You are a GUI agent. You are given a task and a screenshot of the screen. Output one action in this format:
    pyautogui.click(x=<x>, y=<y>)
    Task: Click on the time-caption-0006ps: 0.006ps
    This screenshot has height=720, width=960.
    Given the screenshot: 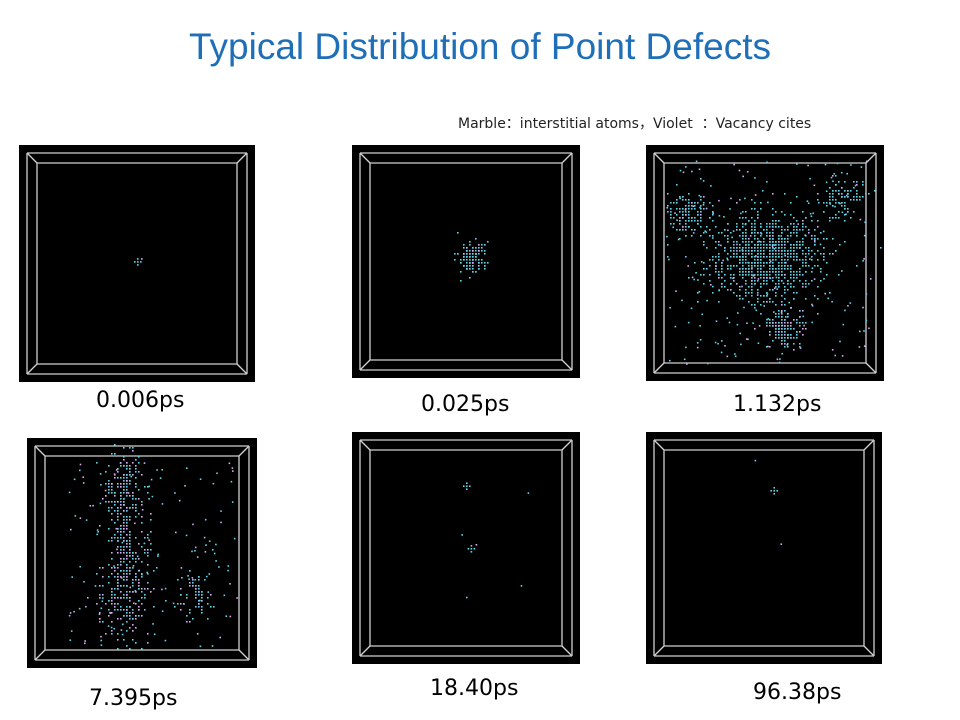 What is the action you would take?
    pyautogui.click(x=140, y=400)
    